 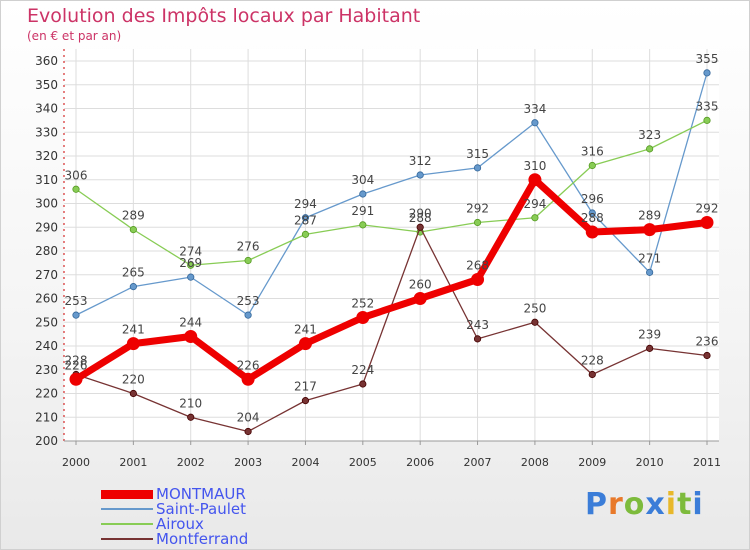 I want to click on x-tick-label: 2005, so click(x=363, y=462).